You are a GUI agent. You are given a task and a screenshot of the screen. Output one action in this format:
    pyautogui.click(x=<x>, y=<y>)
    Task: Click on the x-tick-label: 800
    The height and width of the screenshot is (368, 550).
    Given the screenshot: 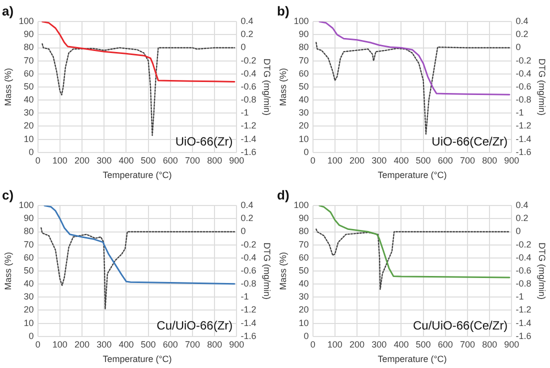 What is the action you would take?
    pyautogui.click(x=214, y=344)
    